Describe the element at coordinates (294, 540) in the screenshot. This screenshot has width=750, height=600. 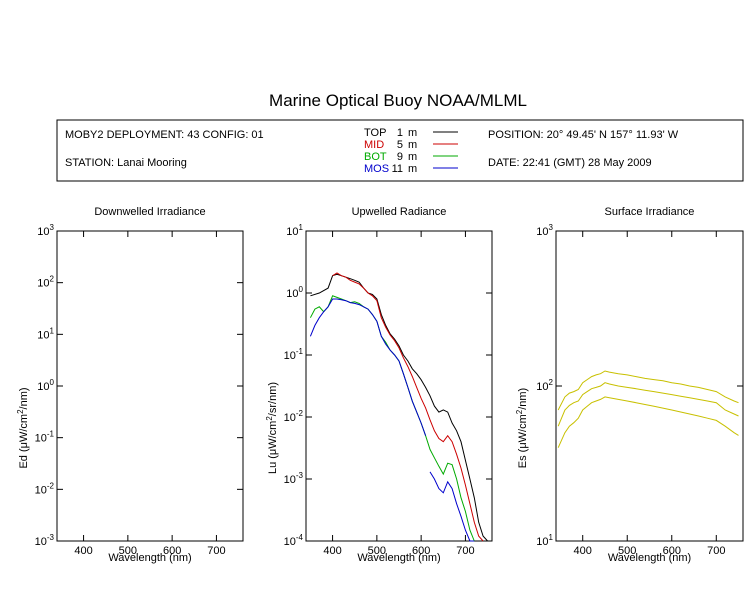
I see `y-tick-label: 10⁻⁴` at that location.